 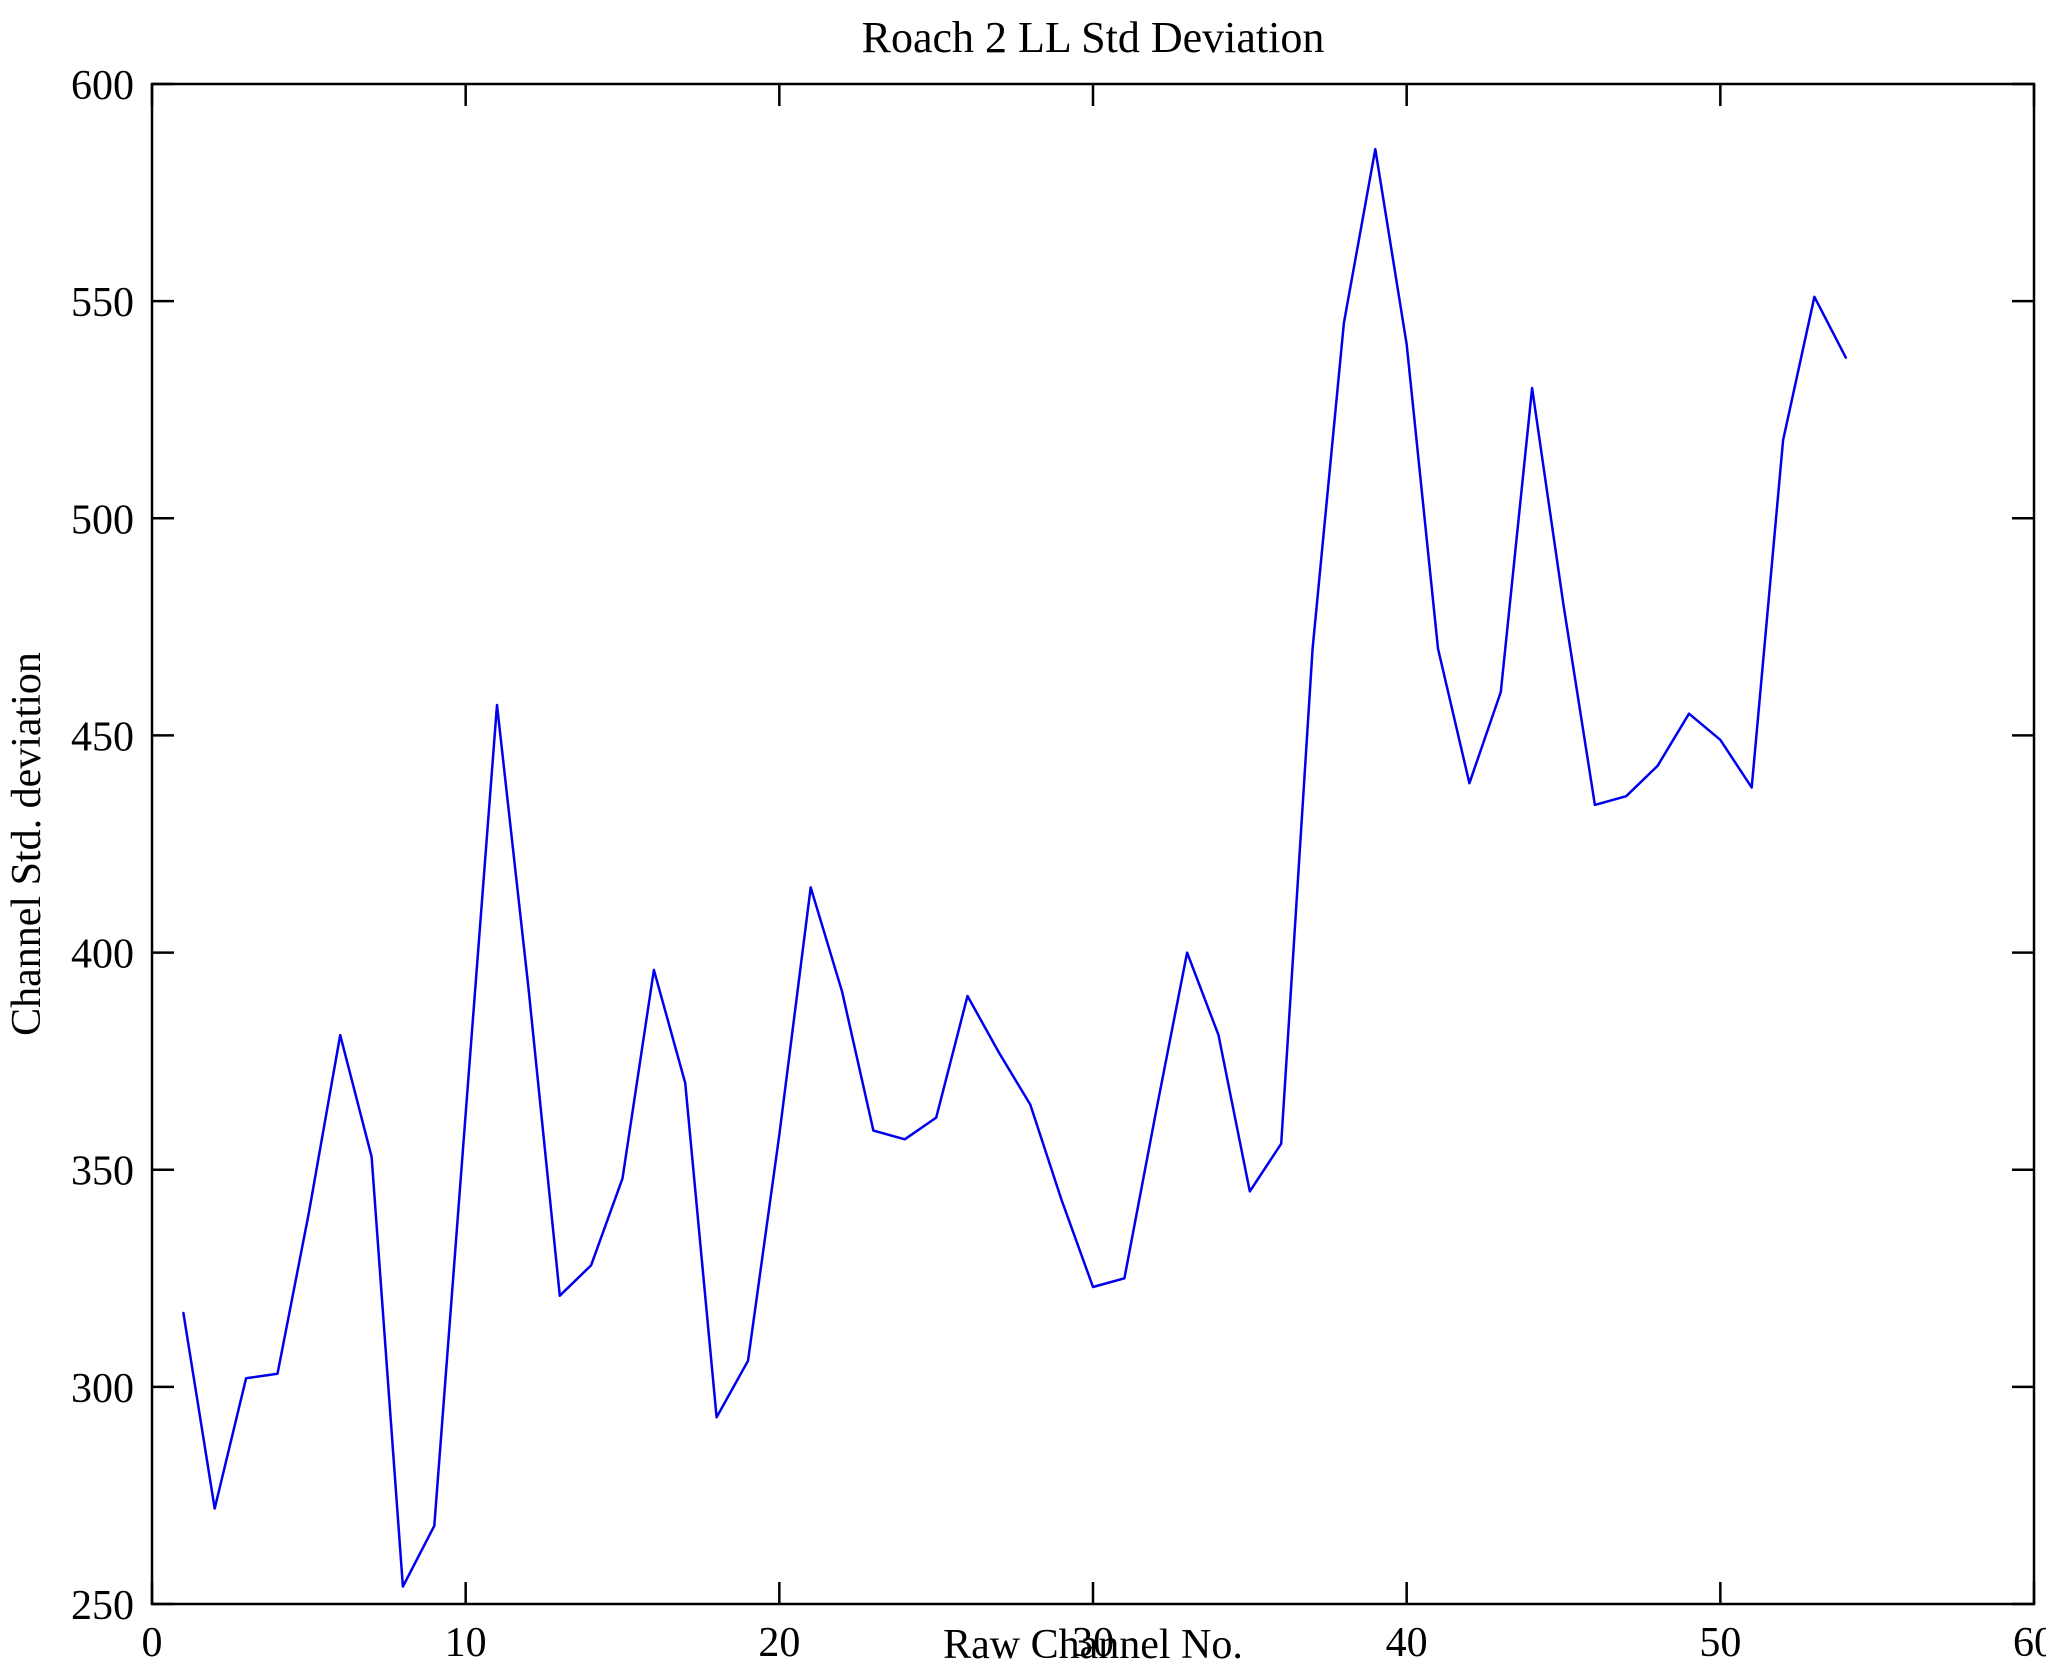 I want to click on tick-label: 500, so click(x=102, y=520).